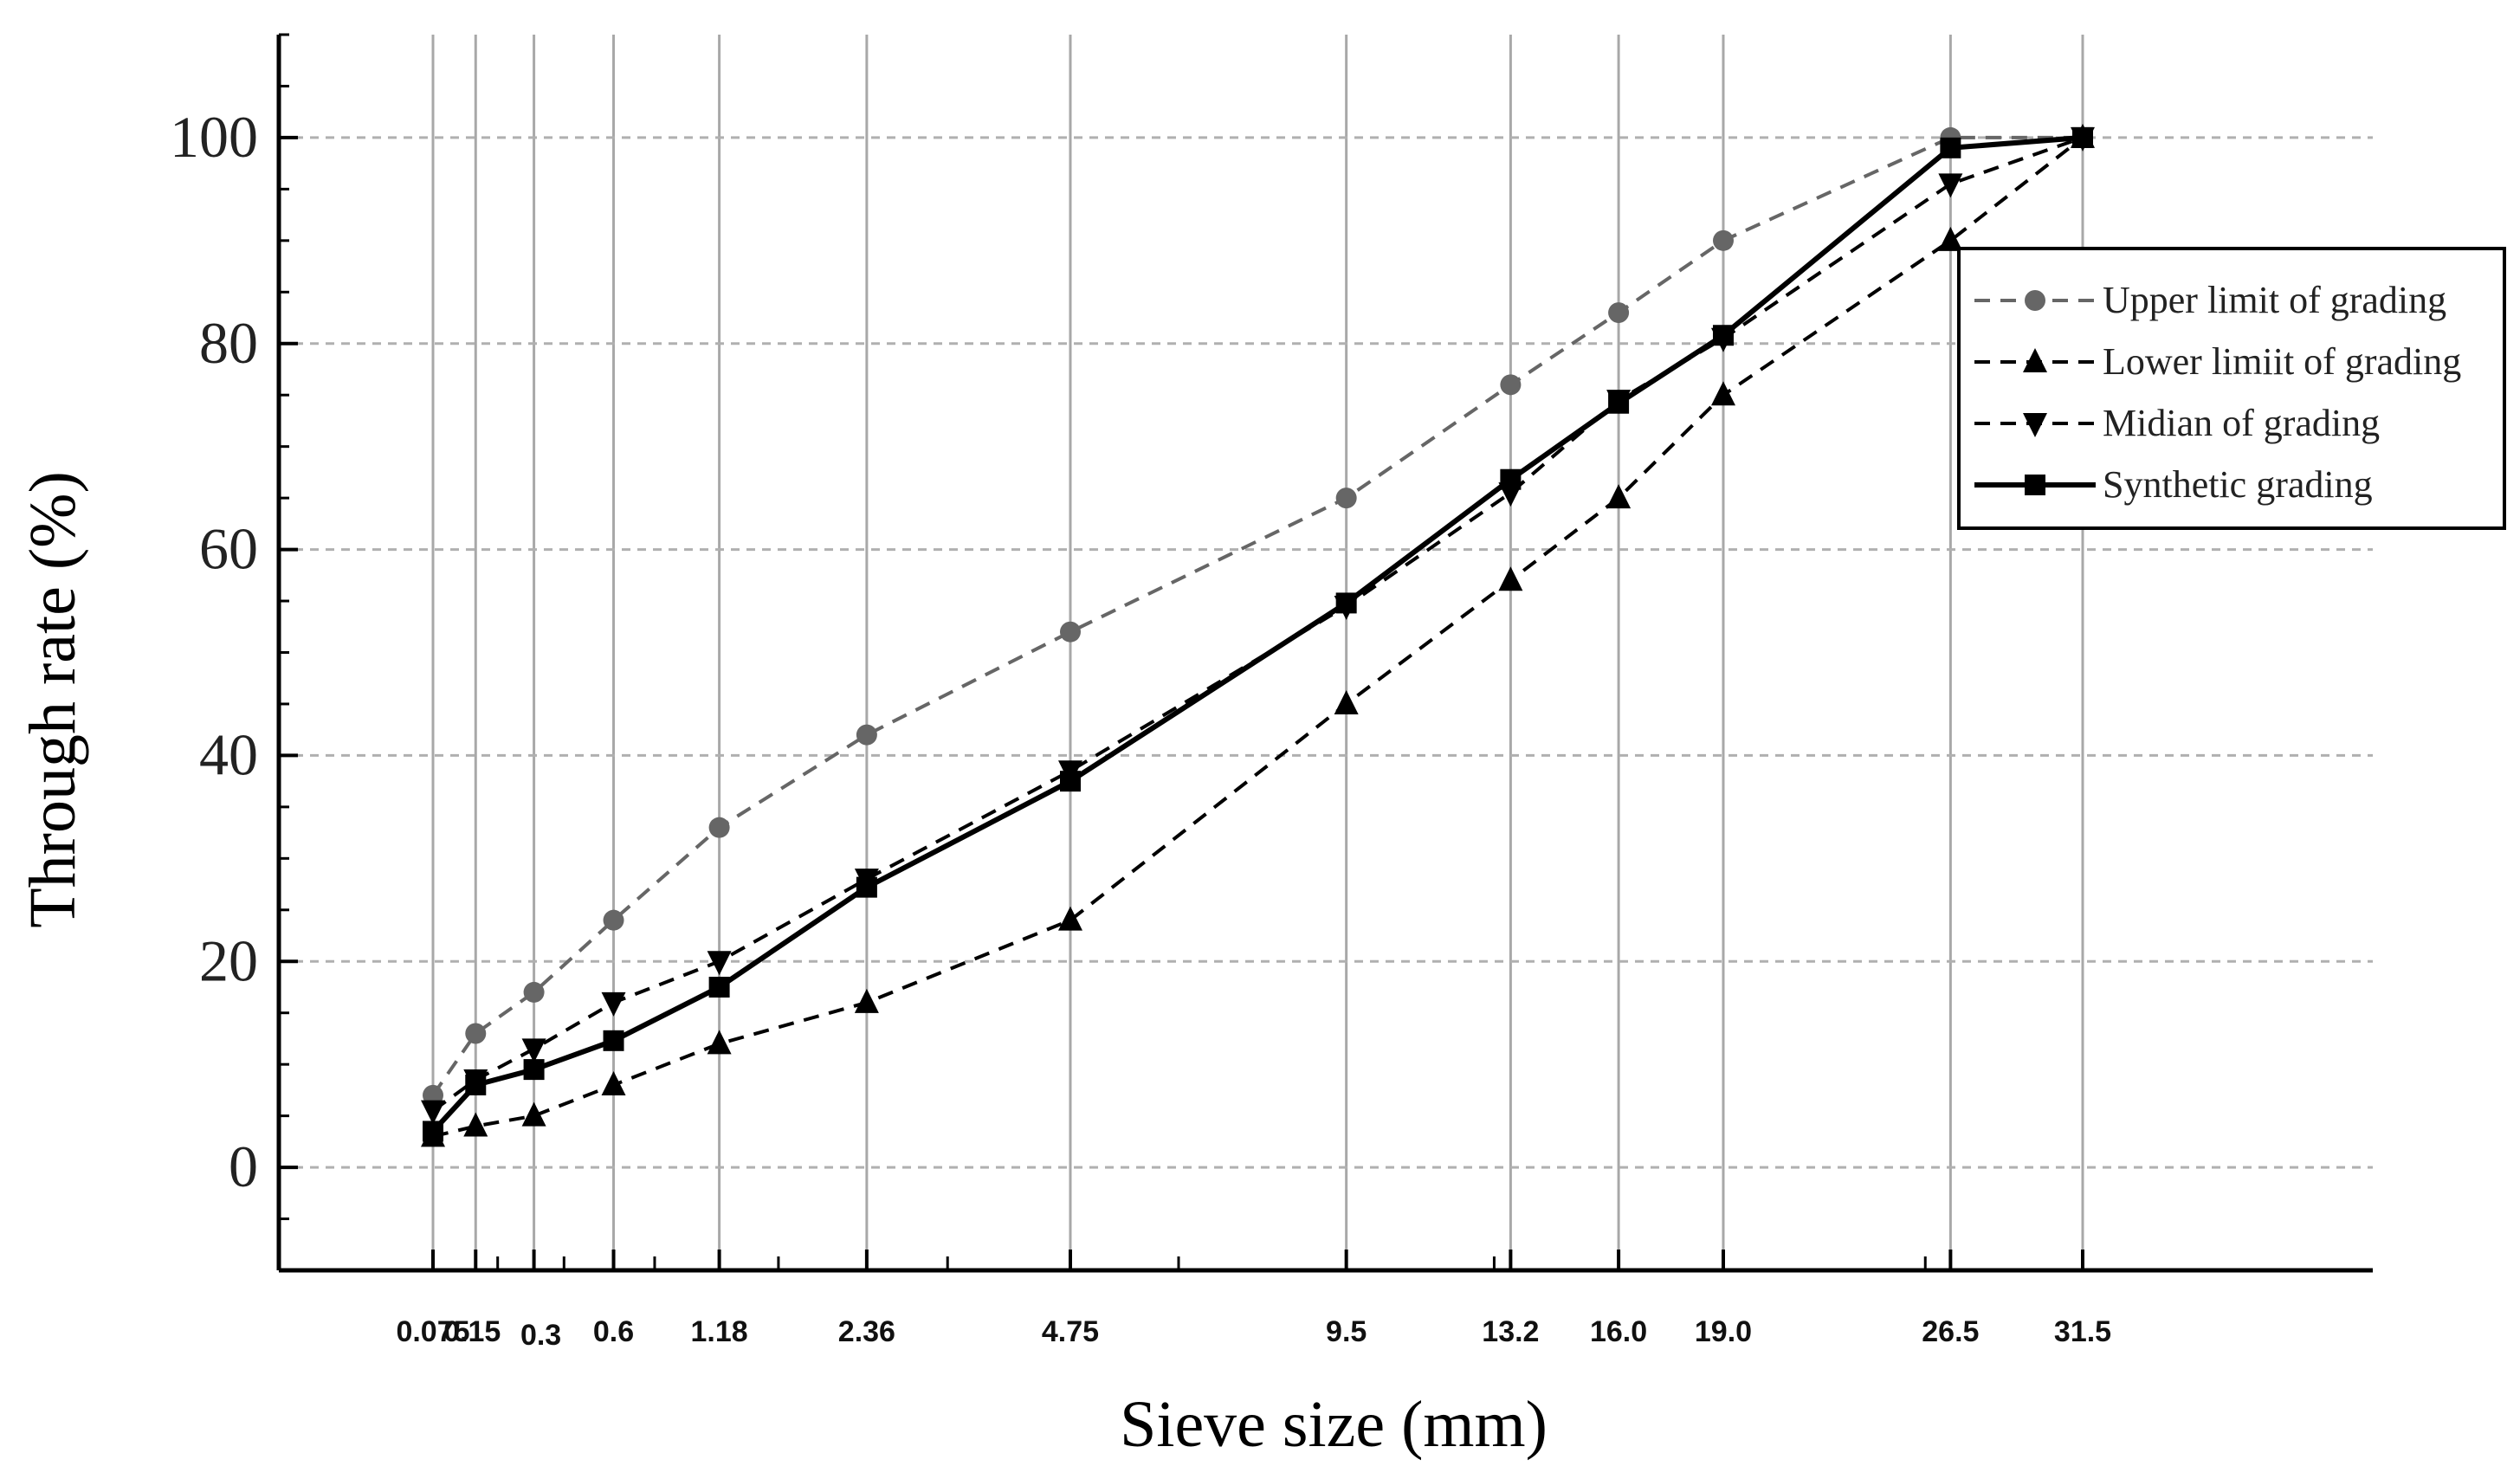  I want to click on y-tick-label-100: 100, so click(214, 137).